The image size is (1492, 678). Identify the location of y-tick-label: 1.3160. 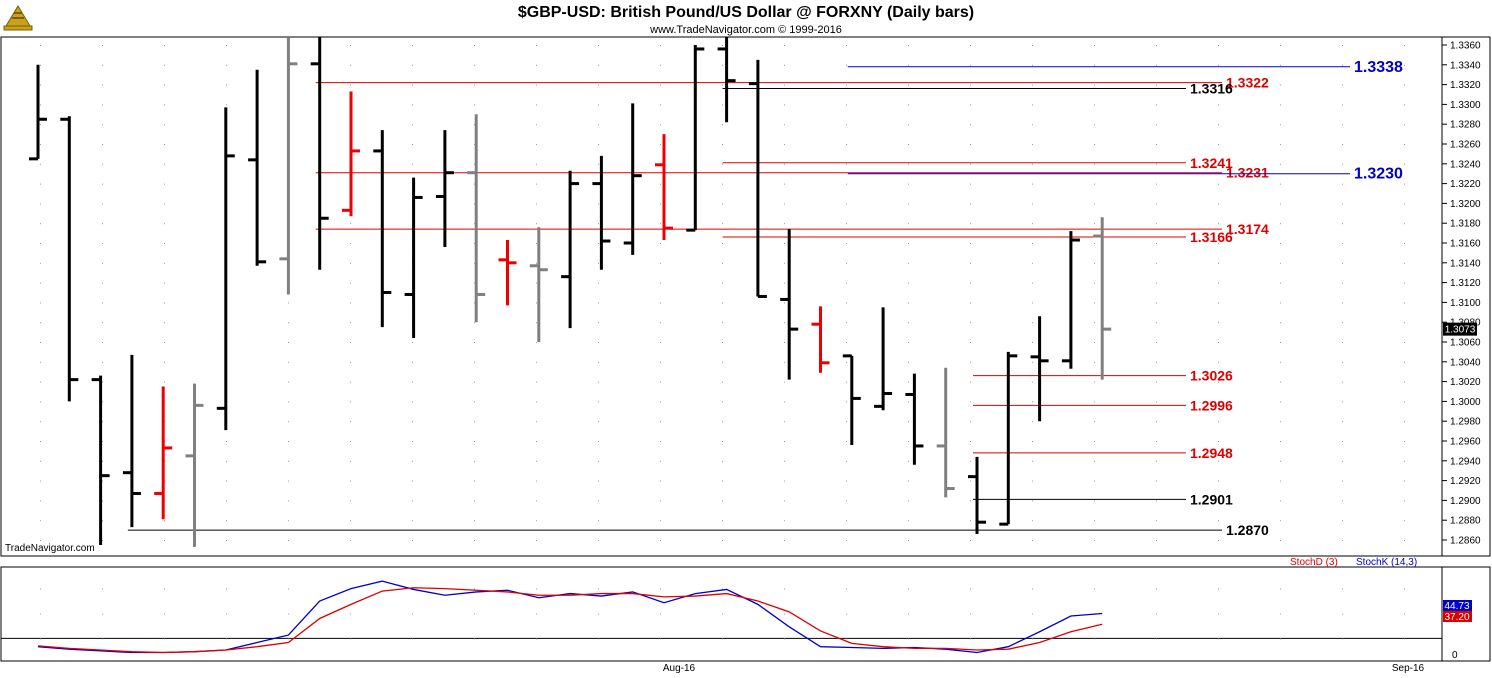
(1465, 244).